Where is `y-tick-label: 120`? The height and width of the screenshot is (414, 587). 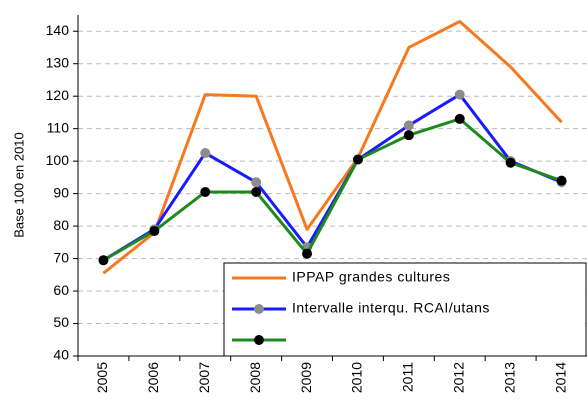
y-tick-label: 120 is located at coordinates (58, 95).